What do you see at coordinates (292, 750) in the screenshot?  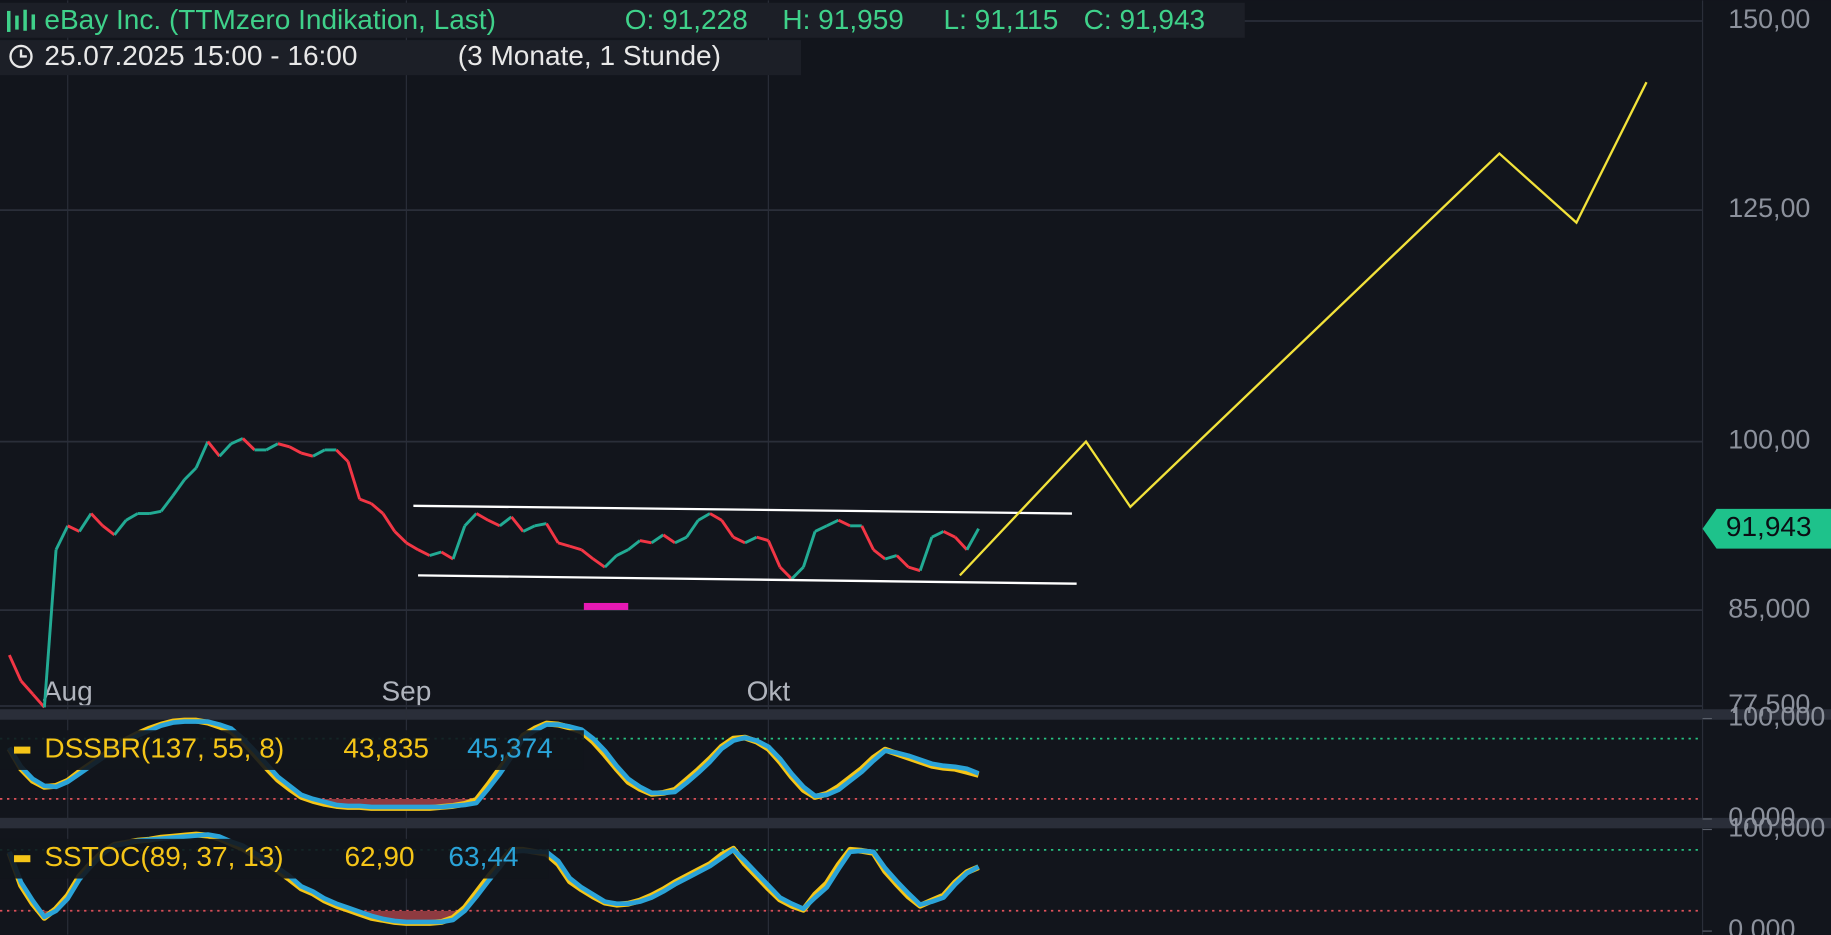 I see `legend-bg` at bounding box center [292, 750].